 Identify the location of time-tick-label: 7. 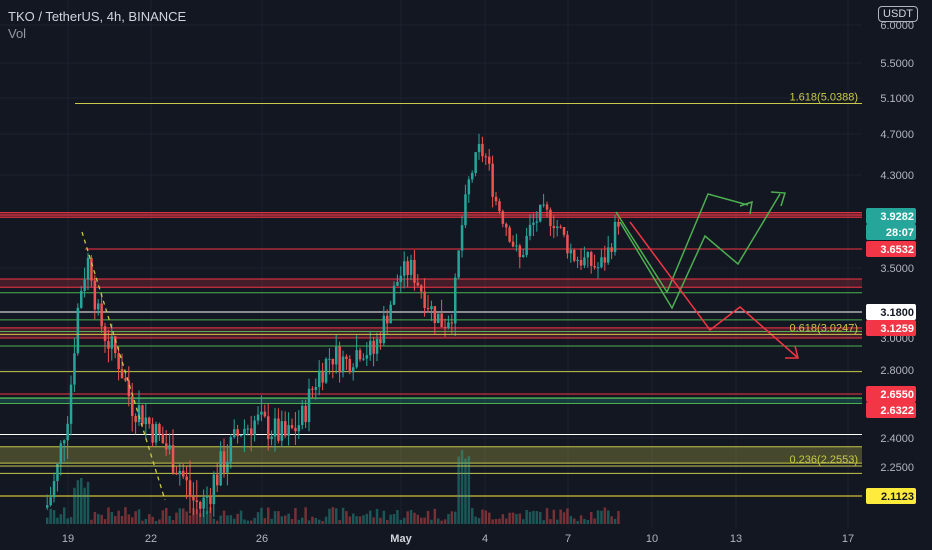
(568, 539).